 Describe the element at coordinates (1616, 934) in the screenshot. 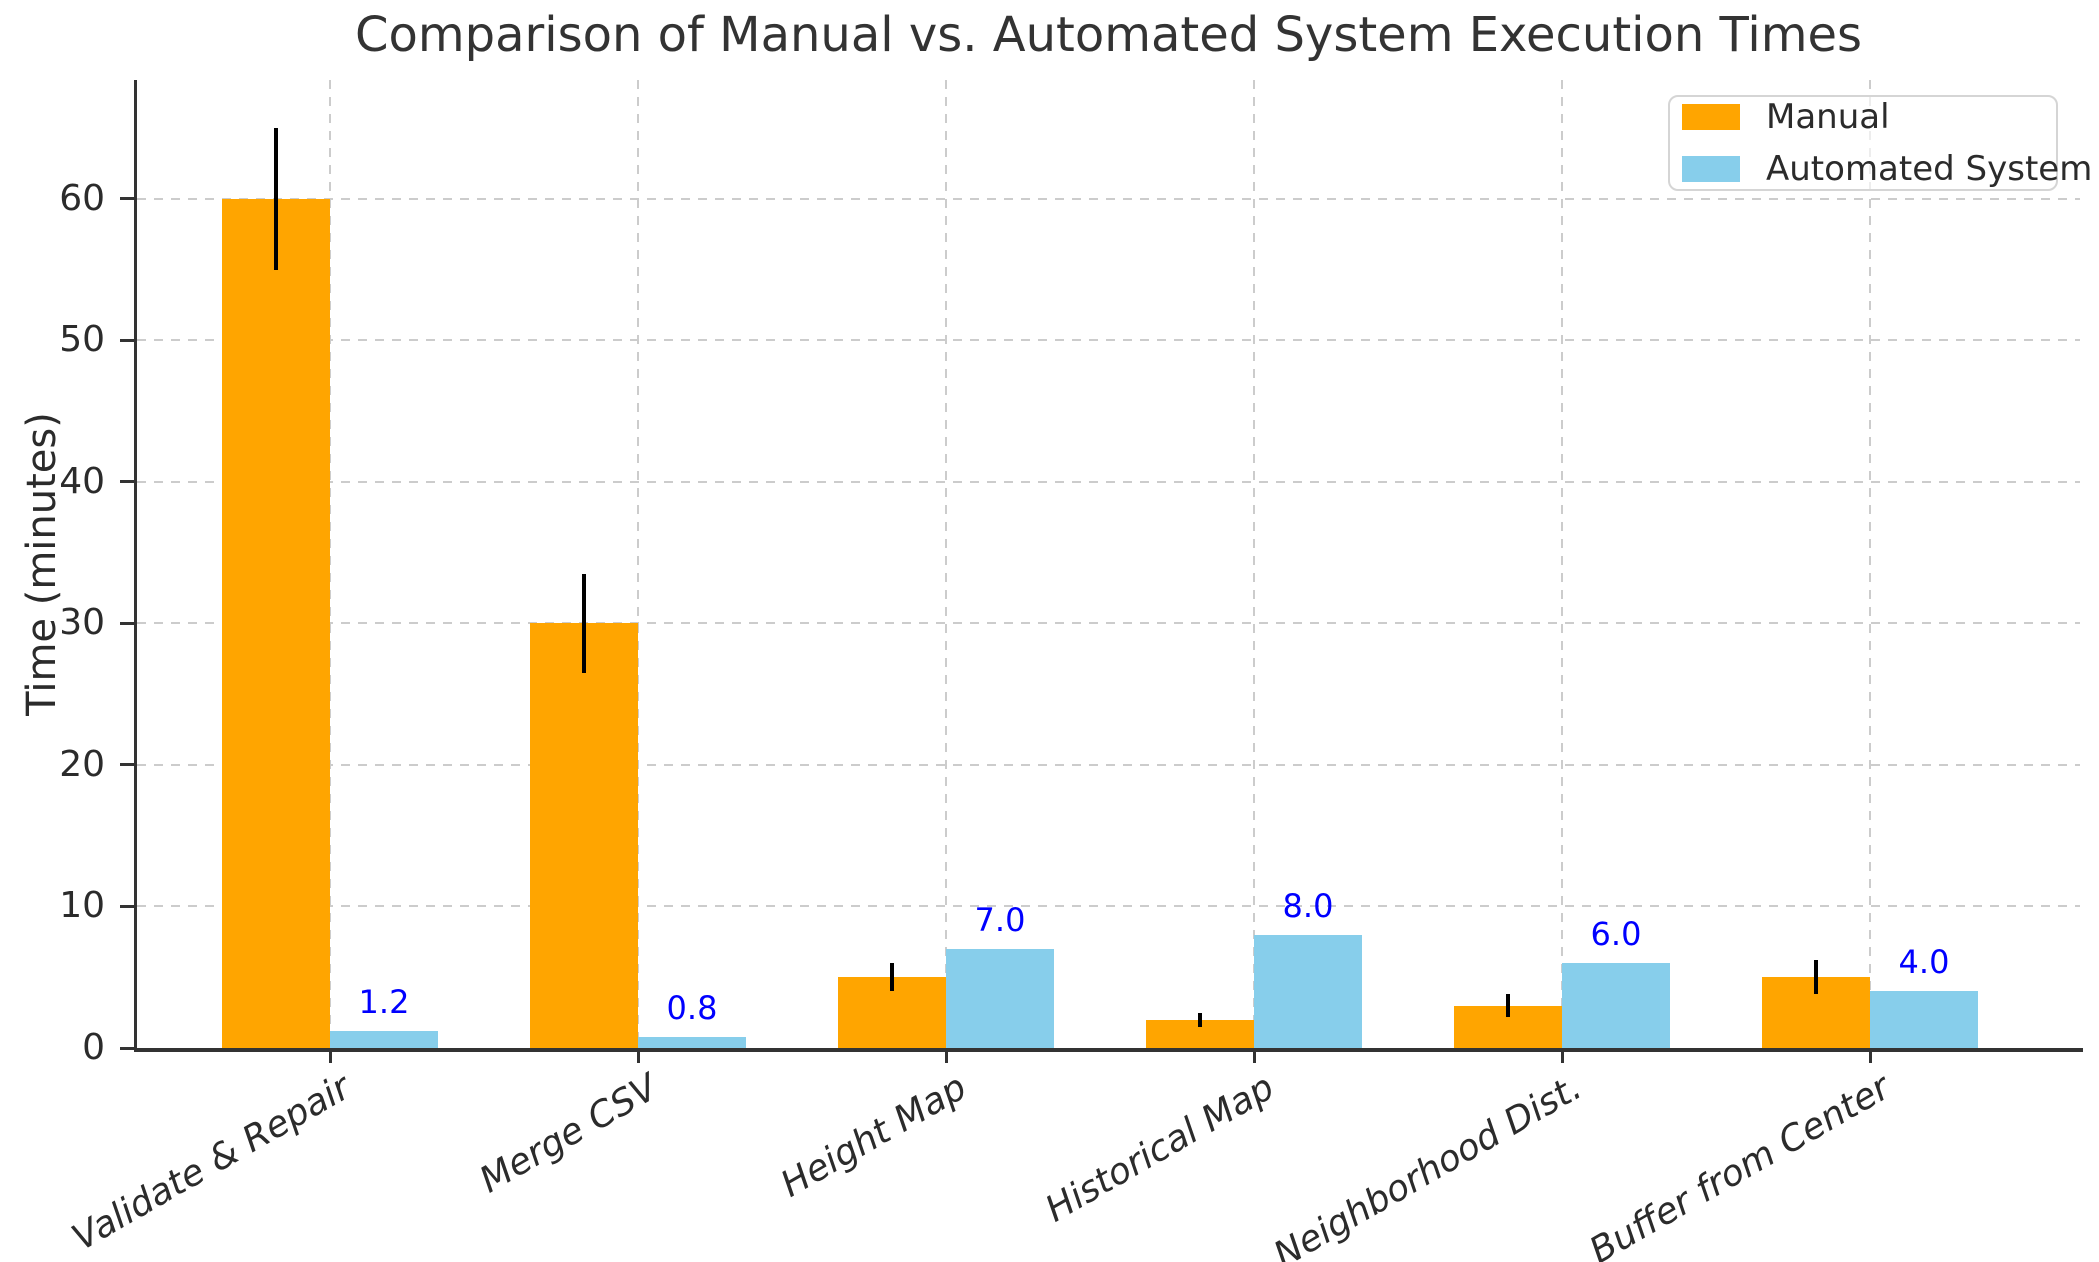

I see `value-label: 6.0` at that location.